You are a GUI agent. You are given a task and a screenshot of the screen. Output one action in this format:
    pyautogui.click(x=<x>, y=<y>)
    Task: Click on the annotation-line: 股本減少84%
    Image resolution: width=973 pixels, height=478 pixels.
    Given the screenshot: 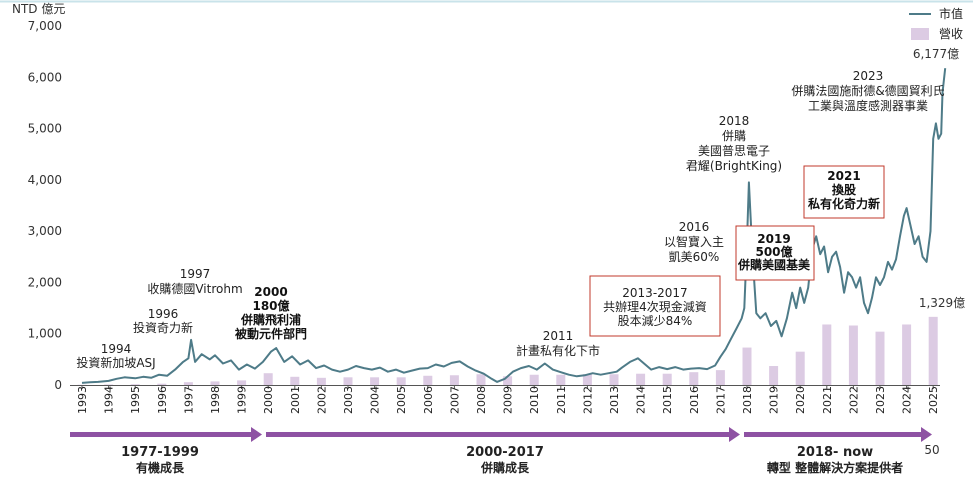 What is the action you would take?
    pyautogui.click(x=655, y=320)
    